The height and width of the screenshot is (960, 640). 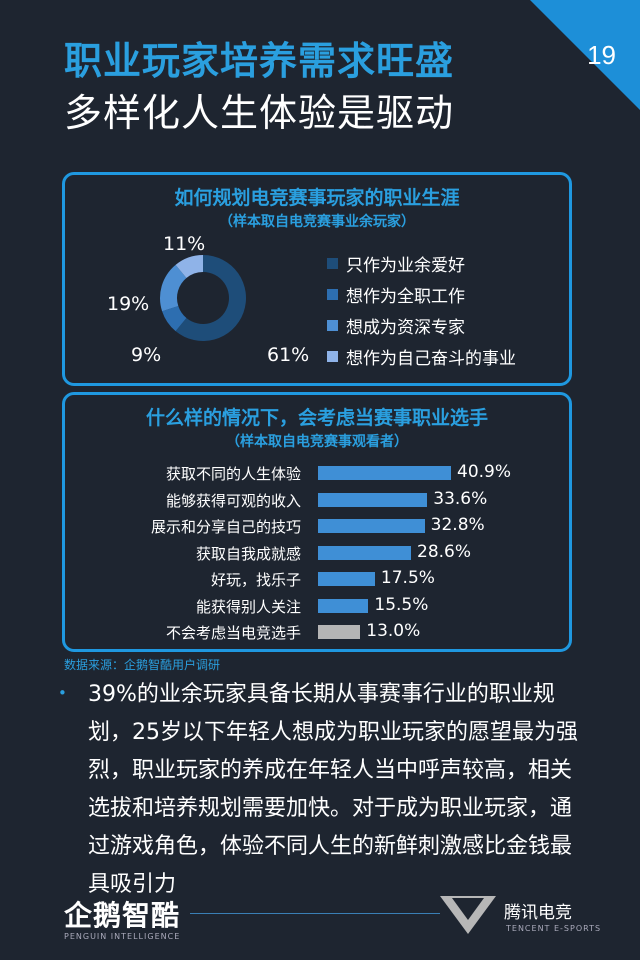 I want to click on page-number: 19, so click(x=601, y=55).